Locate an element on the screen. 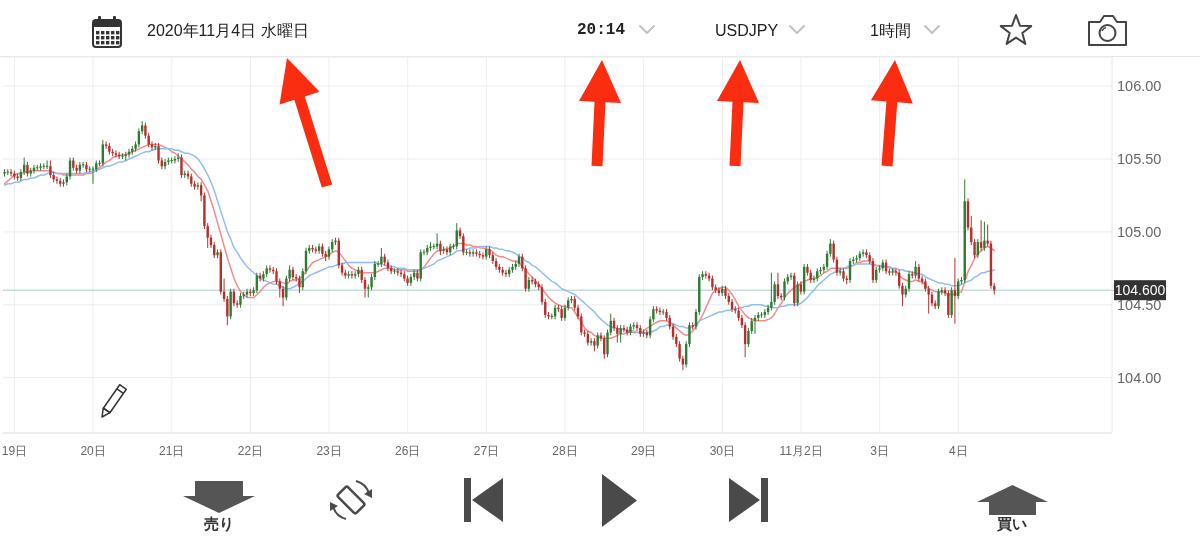  x-tick-label: 29日 is located at coordinates (644, 451).